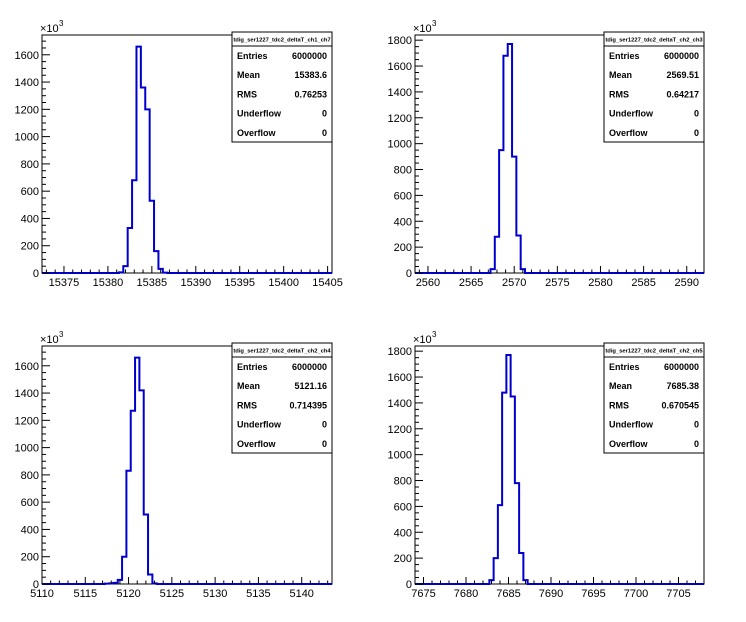  Describe the element at coordinates (643, 283) in the screenshot. I see `x-tick-label: 2585` at that location.